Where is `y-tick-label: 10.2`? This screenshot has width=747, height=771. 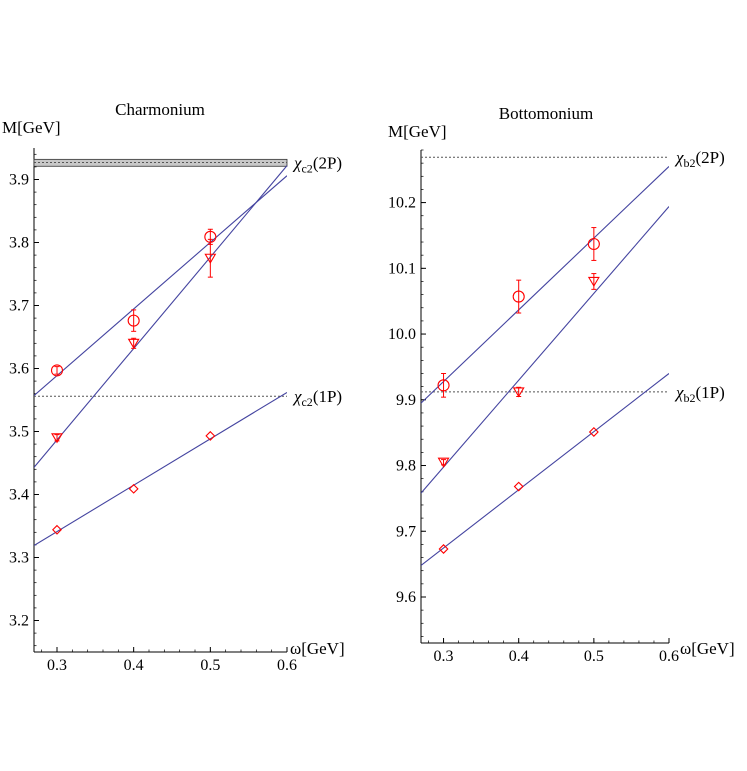
y-tick-label: 10.2 is located at coordinates (402, 203).